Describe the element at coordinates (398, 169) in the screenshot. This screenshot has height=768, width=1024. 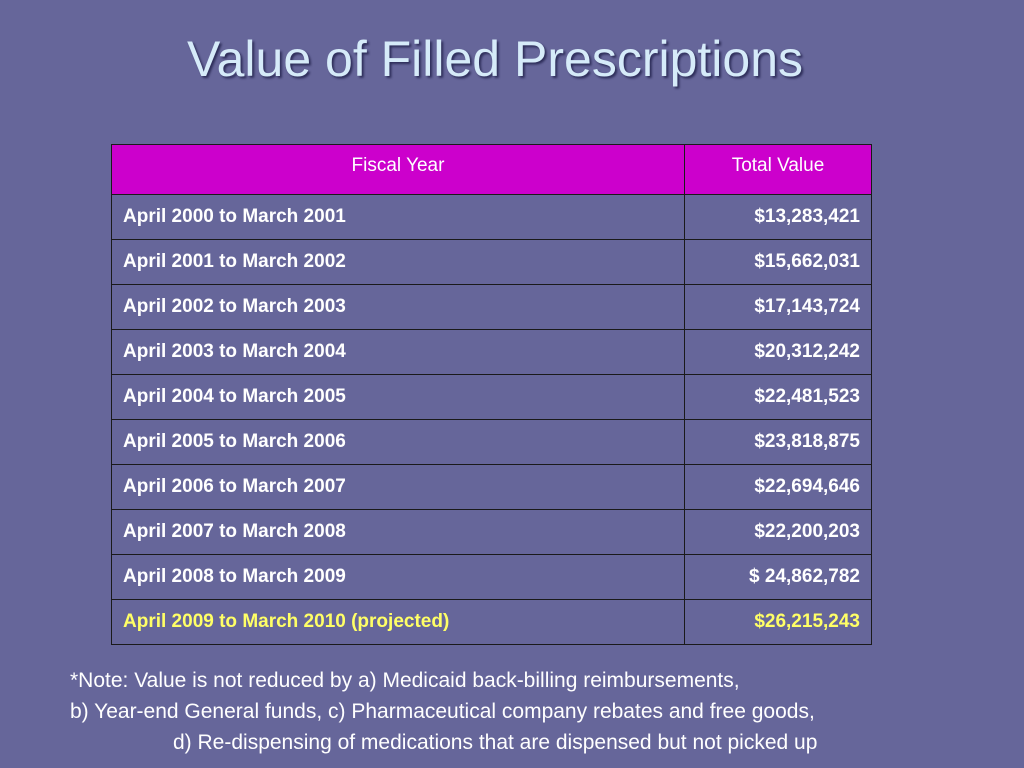
I see `header-fiscal-year: Fiscal Year` at that location.